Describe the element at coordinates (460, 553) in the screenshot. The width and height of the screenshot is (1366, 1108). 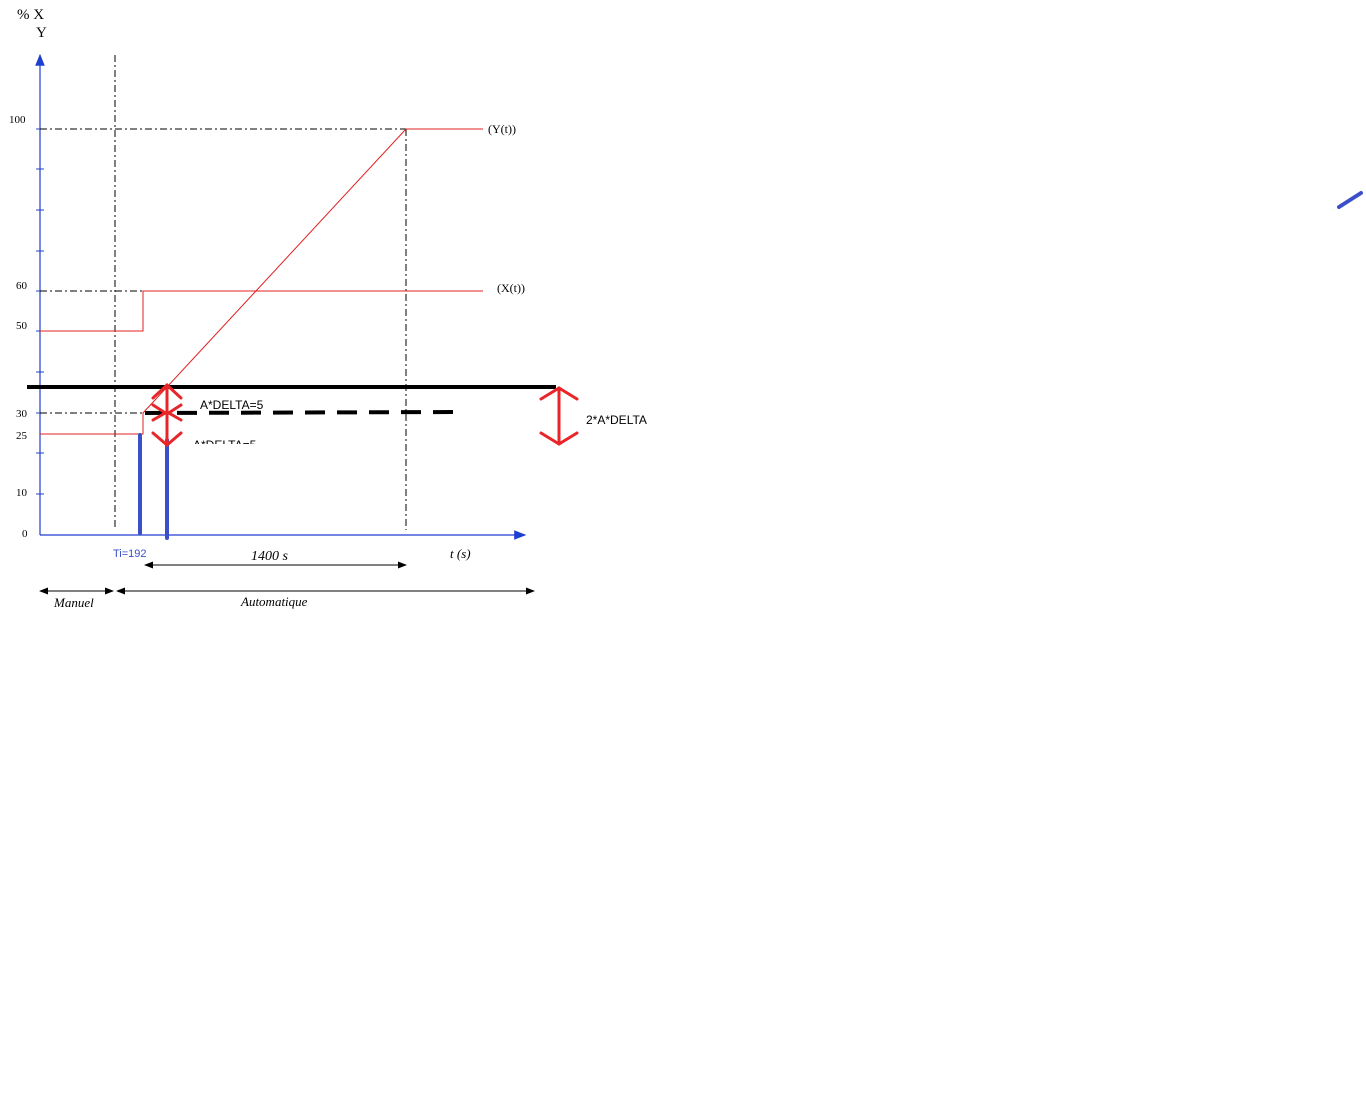
I see `x-axis-title: t (s)` at that location.